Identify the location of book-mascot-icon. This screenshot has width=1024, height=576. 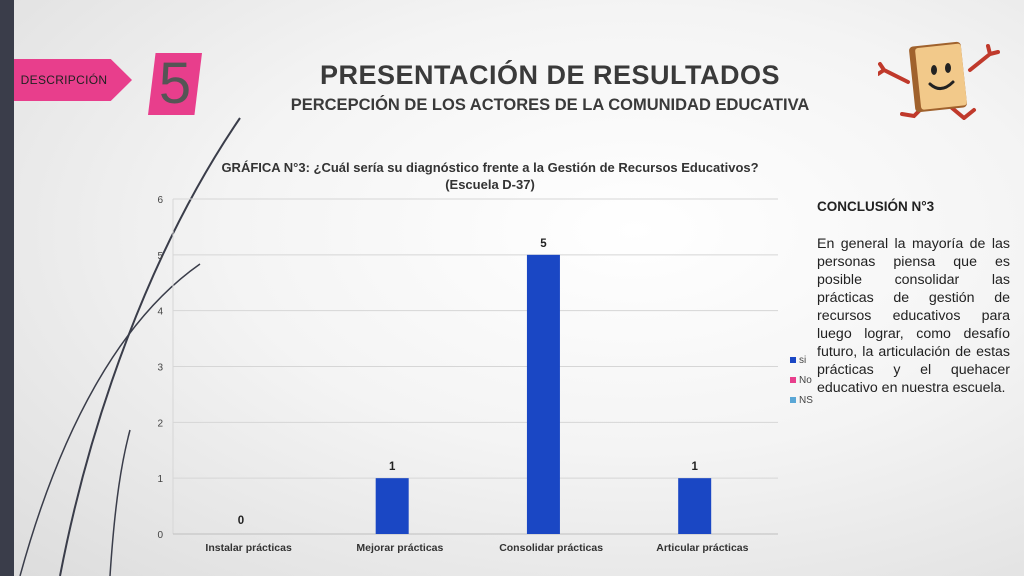
(939, 80).